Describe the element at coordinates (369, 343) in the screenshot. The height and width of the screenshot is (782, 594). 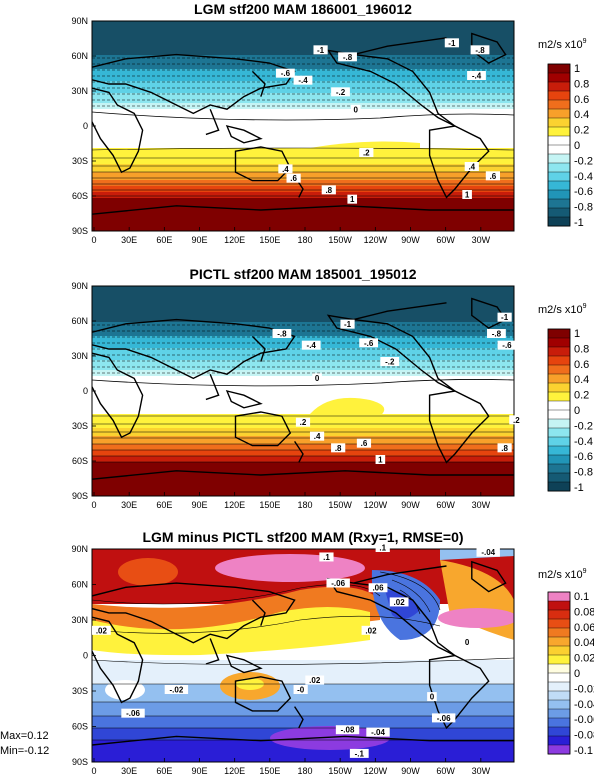
I see `svg-text: -.6` at that location.